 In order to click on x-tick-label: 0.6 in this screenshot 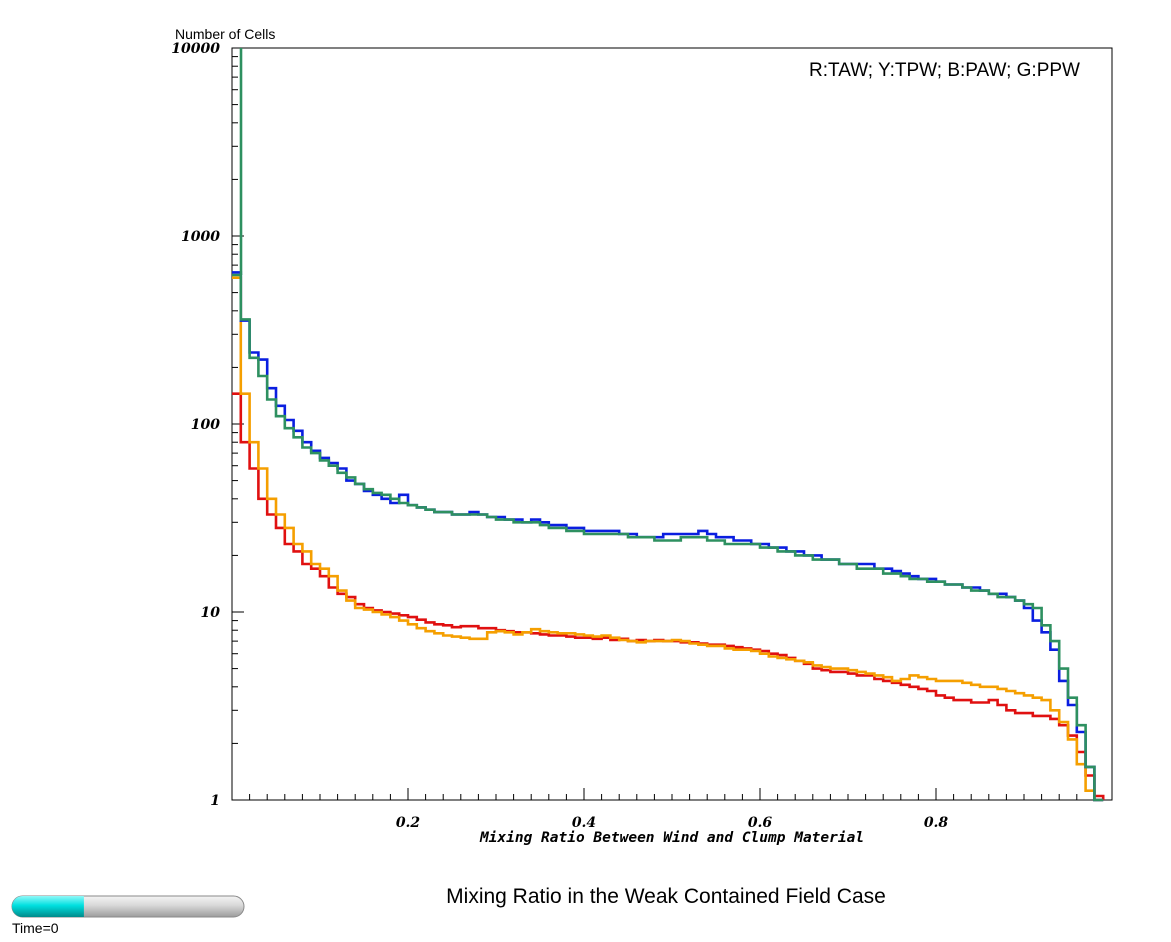, I will do `click(760, 823)`.